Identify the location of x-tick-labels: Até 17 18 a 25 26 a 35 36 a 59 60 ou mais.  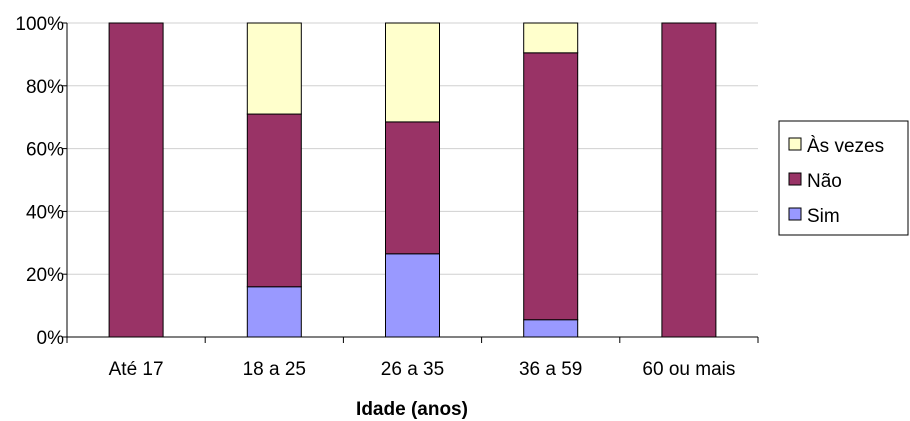
(422, 369).